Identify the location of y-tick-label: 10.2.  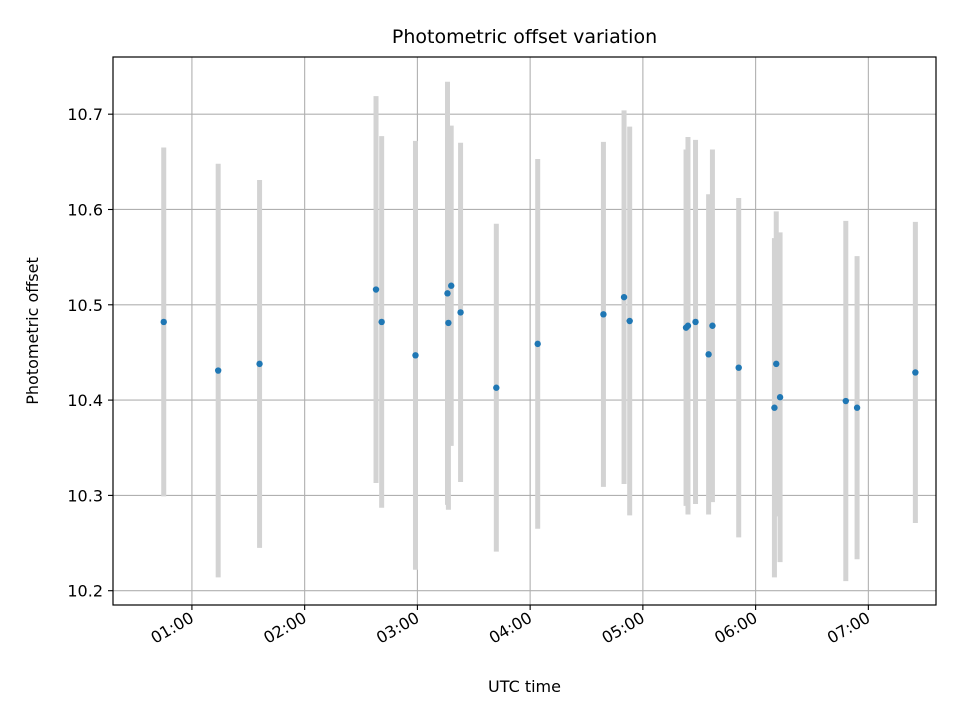
(85, 591).